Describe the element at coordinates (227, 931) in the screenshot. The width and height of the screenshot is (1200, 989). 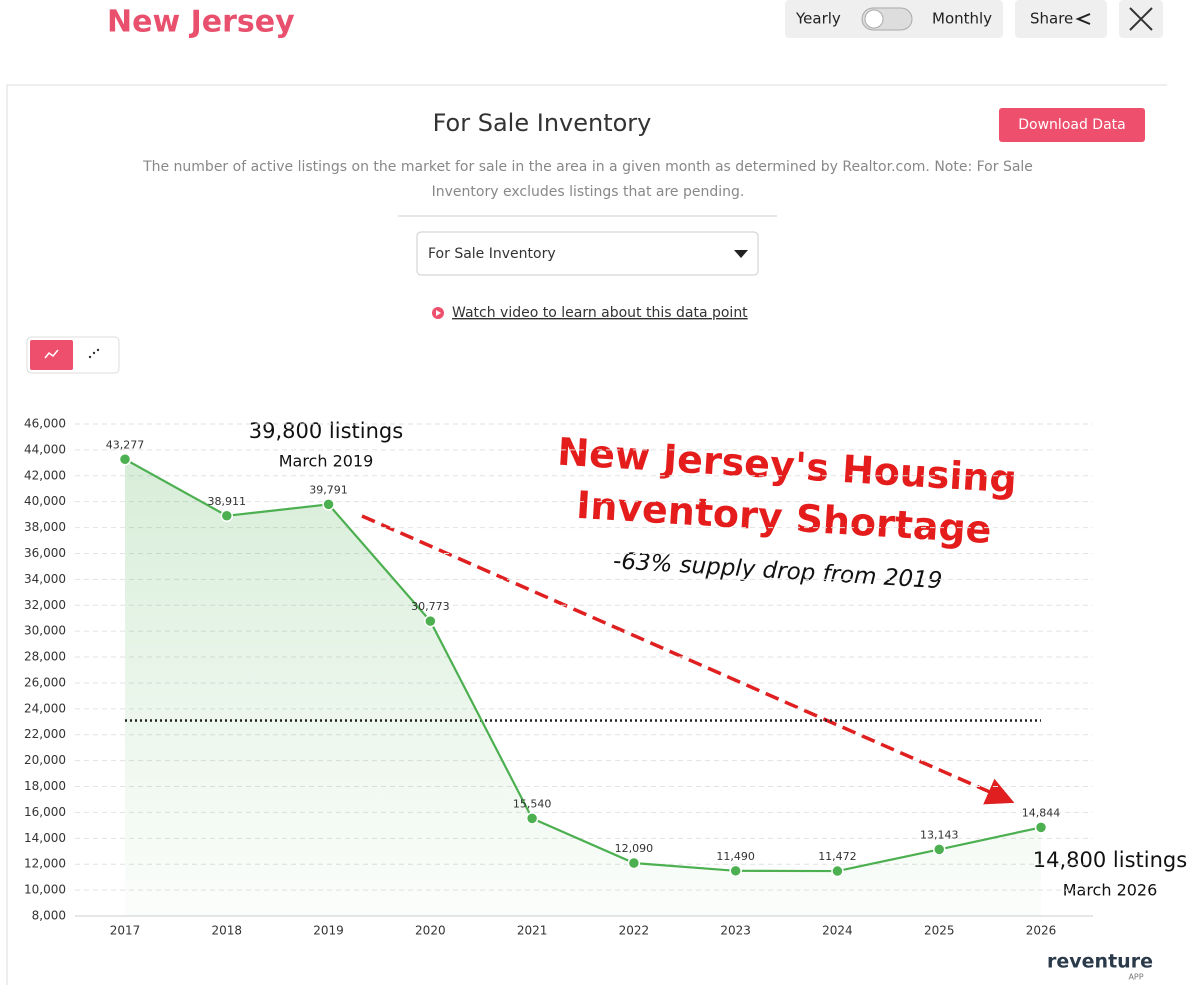
I see `x-tick-label: 2018` at that location.